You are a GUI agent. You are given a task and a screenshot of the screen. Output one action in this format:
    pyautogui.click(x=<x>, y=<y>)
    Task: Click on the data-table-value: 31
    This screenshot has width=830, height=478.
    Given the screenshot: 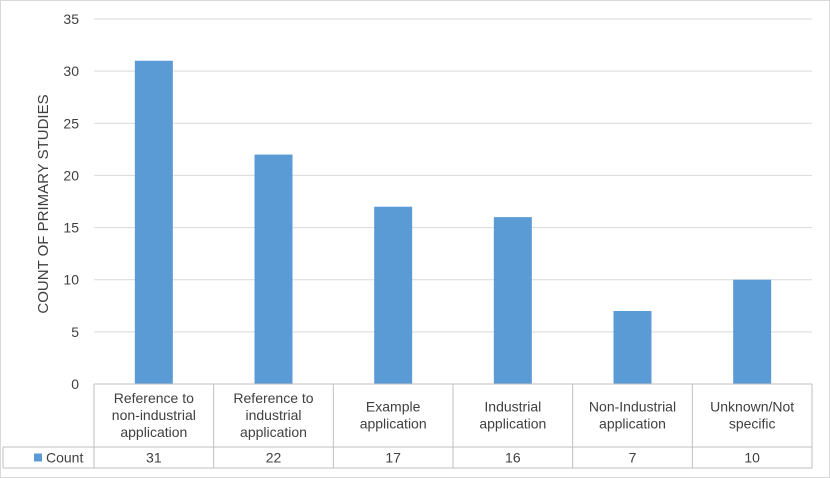 What is the action you would take?
    pyautogui.click(x=154, y=458)
    